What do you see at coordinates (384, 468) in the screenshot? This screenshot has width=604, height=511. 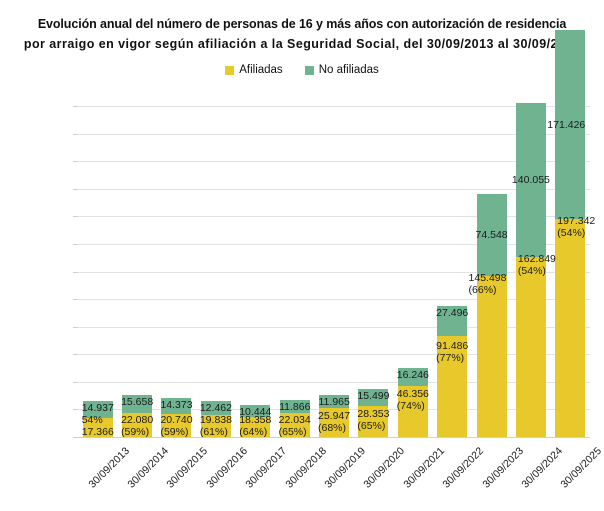 I see `x-axis-tick-label: 30/09/2020` at bounding box center [384, 468].